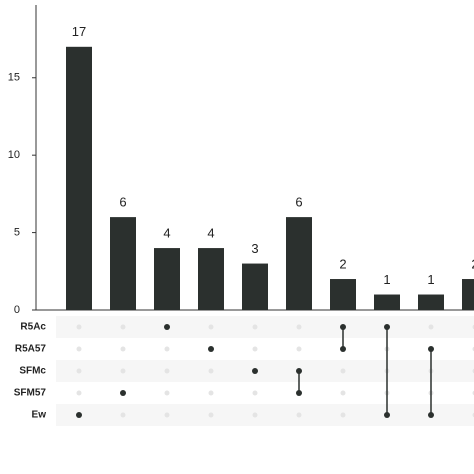  What do you see at coordinates (79, 31) in the screenshot?
I see `bar-label: 17` at bounding box center [79, 31].